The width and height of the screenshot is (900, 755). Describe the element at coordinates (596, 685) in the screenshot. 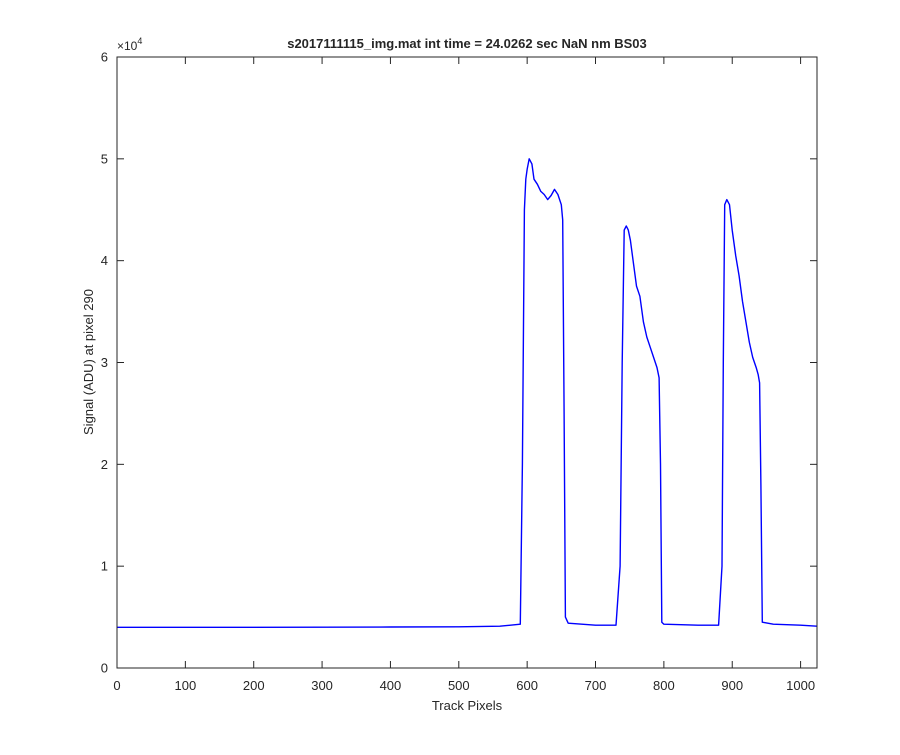

I see `x-tick-label: 700` at that location.